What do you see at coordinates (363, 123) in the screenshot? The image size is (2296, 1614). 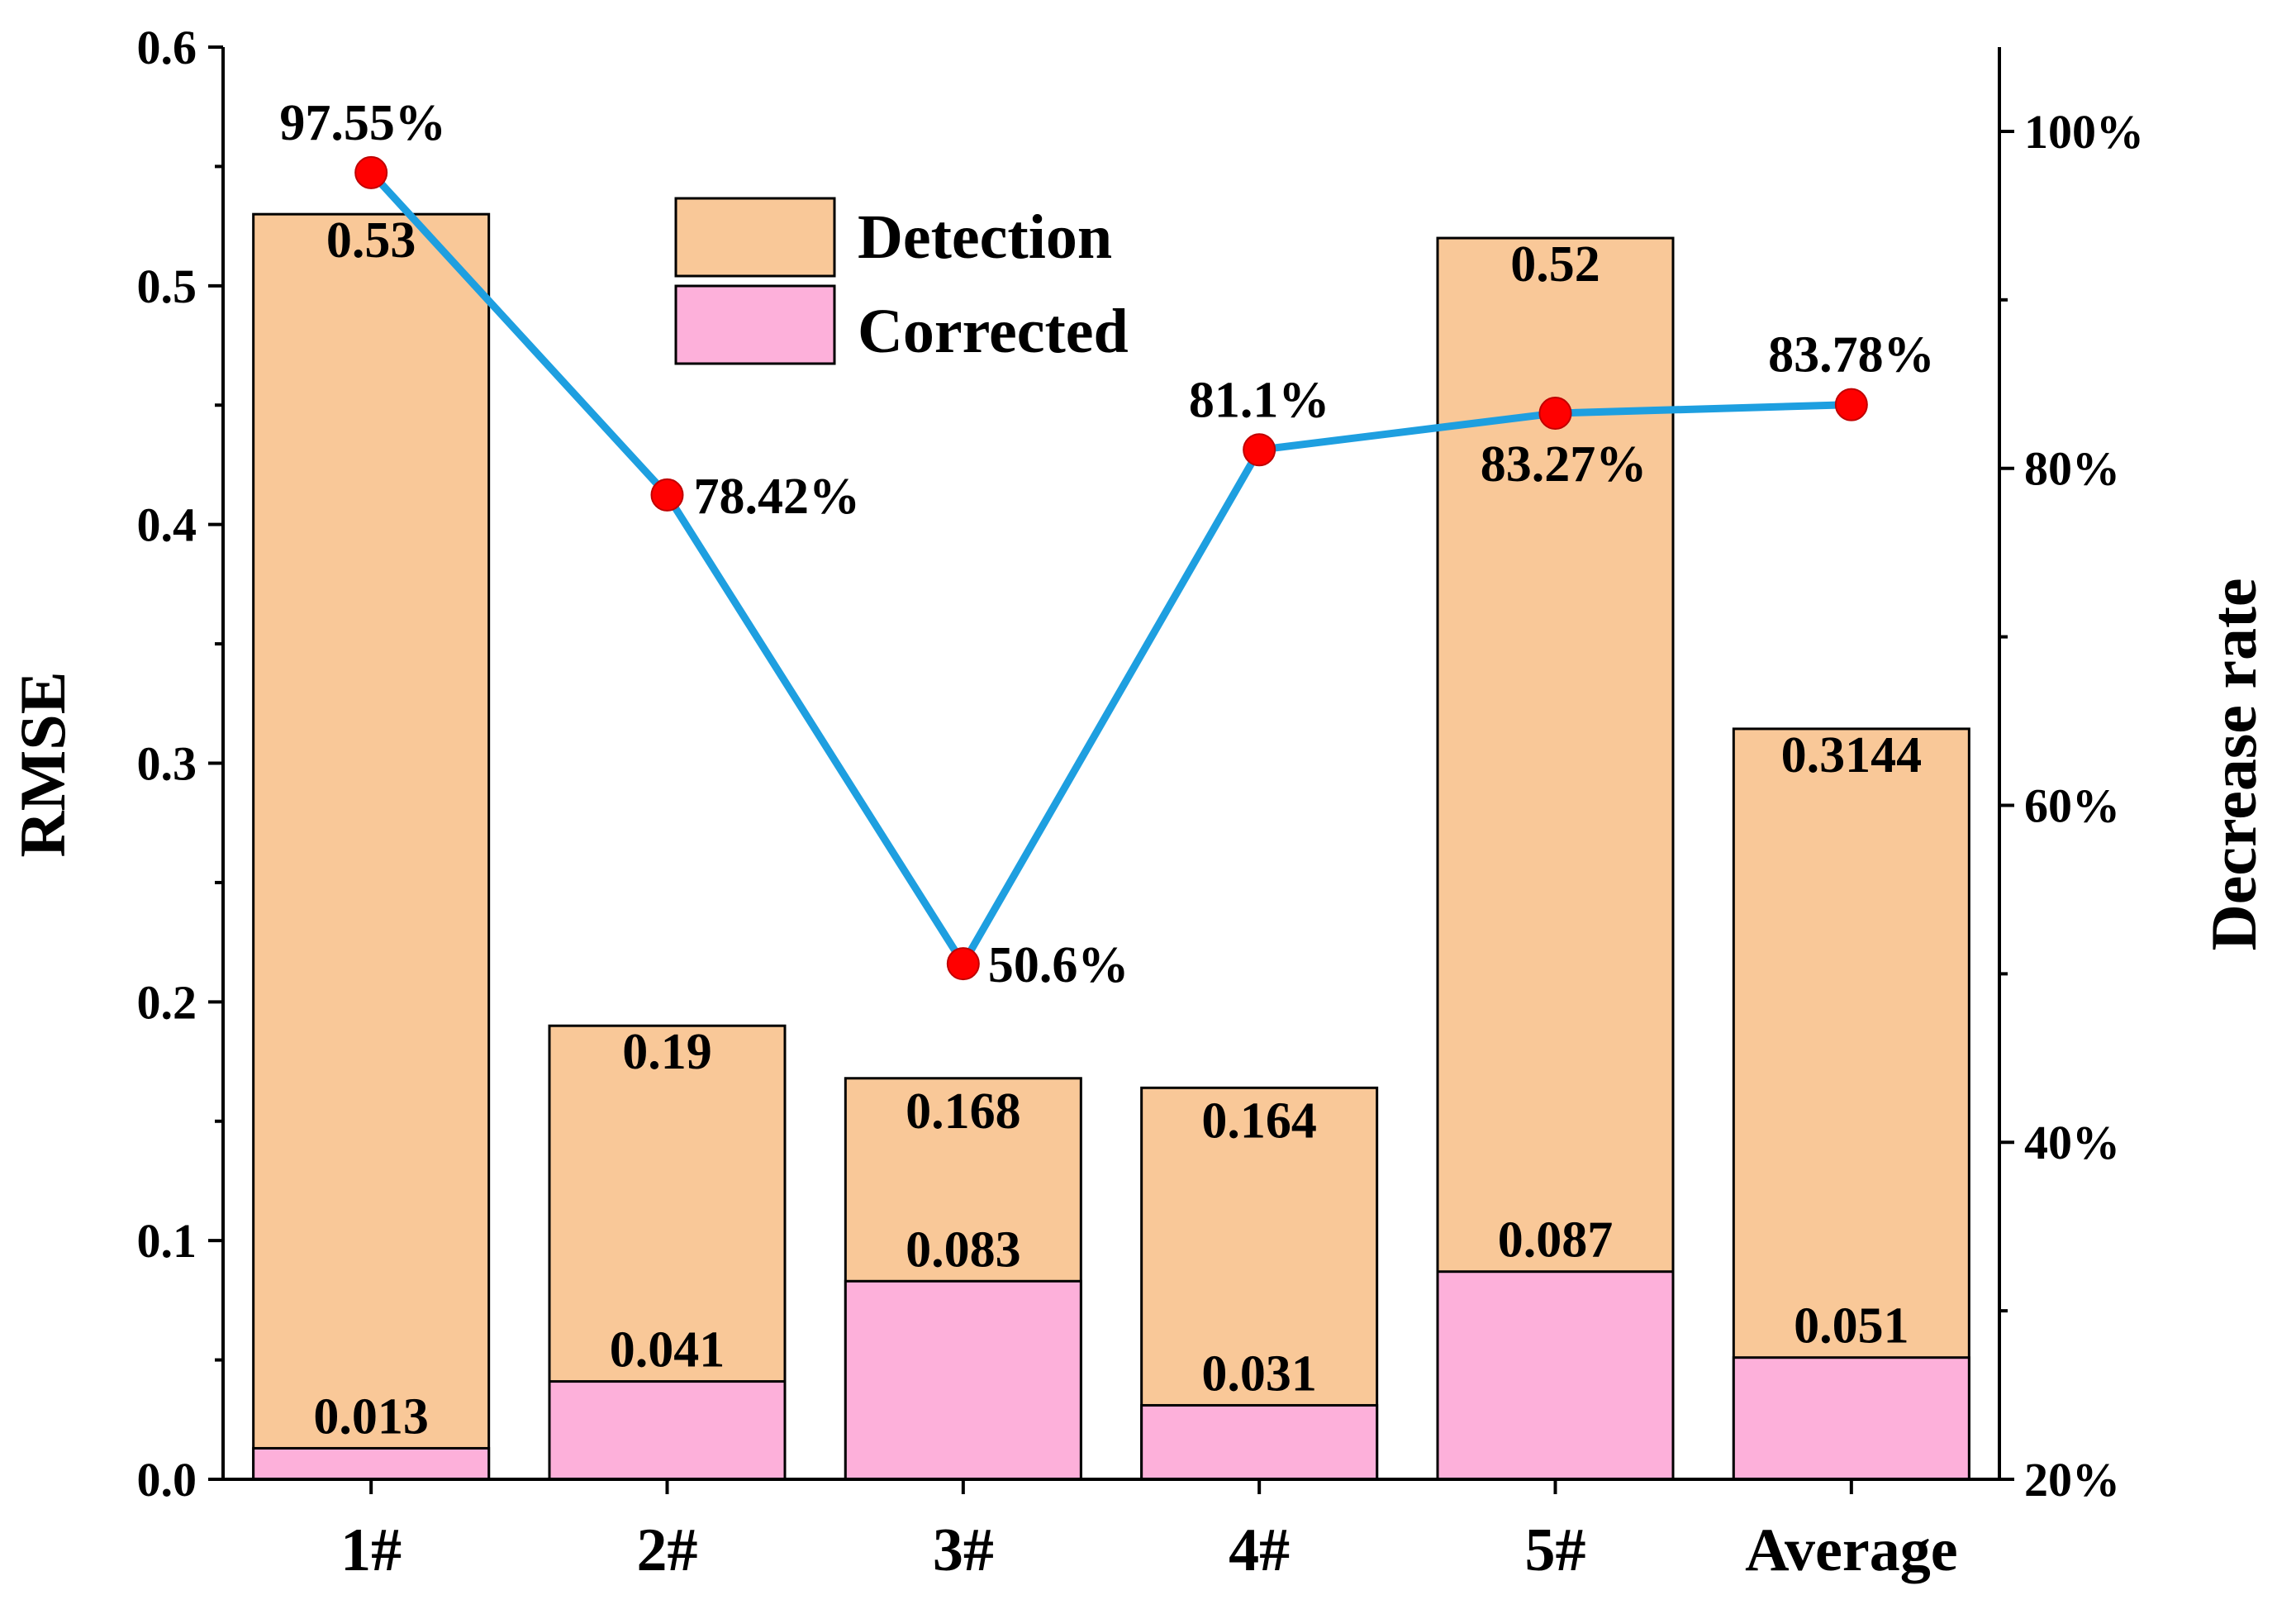 I see `decrease-rate-label: 97.55%` at bounding box center [363, 123].